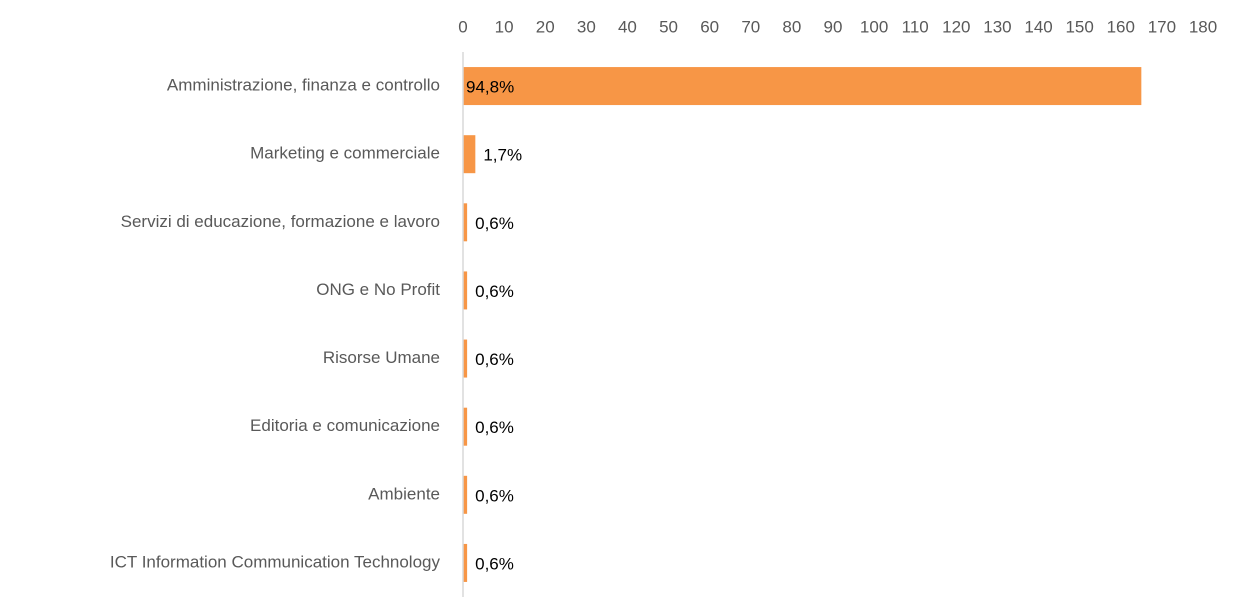 Image resolution: width=1259 pixels, height=597 pixels. I want to click on x-tick-label: 170, so click(1162, 26).